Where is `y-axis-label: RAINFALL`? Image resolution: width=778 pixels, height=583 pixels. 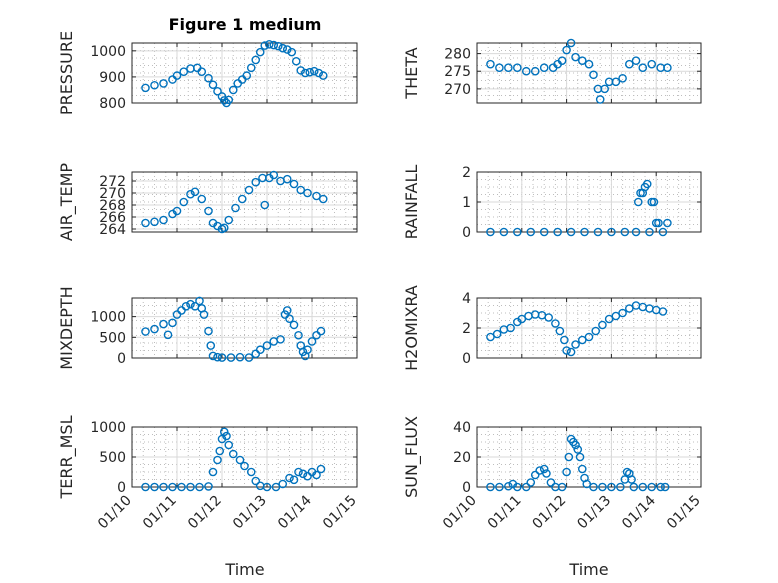 y-axis-label: RAINFALL is located at coordinates (411, 202).